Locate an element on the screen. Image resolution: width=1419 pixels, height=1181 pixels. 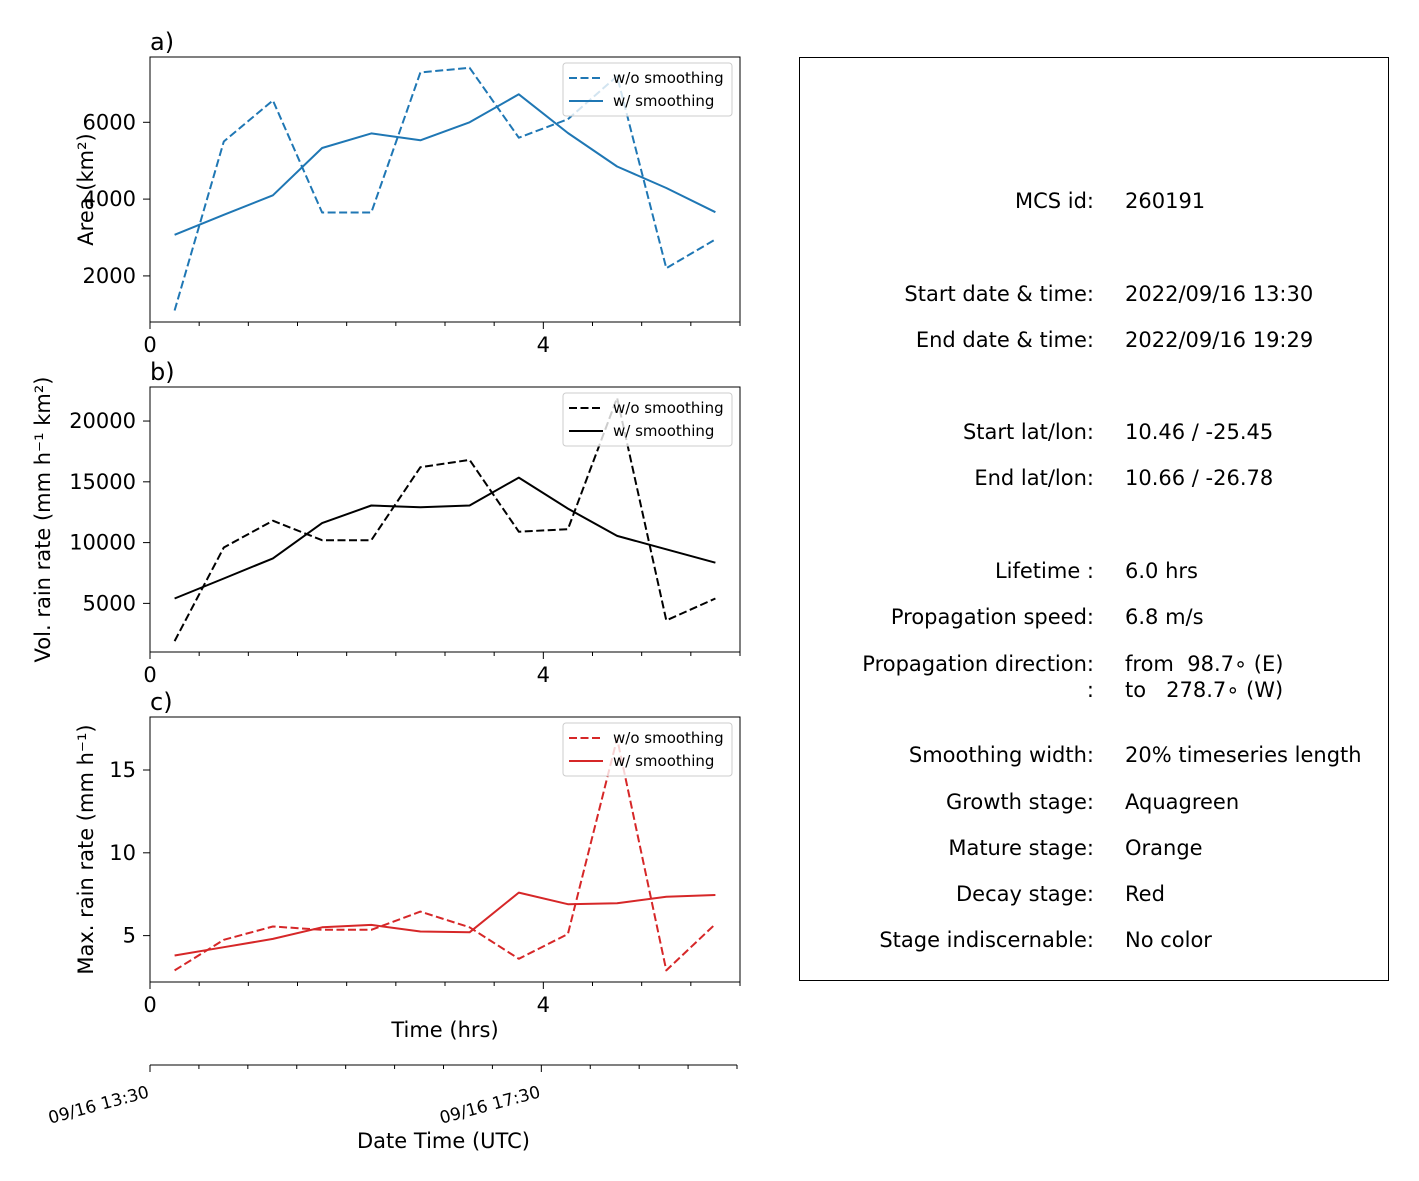
info-value: Orange is located at coordinates (1164, 848).